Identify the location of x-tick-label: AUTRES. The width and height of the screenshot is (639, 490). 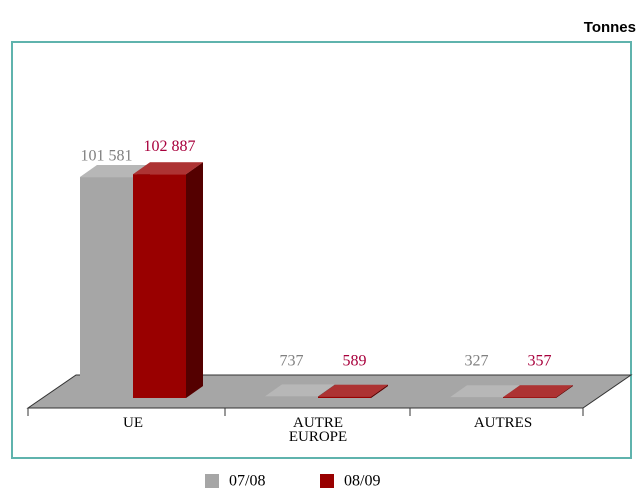
(503, 423).